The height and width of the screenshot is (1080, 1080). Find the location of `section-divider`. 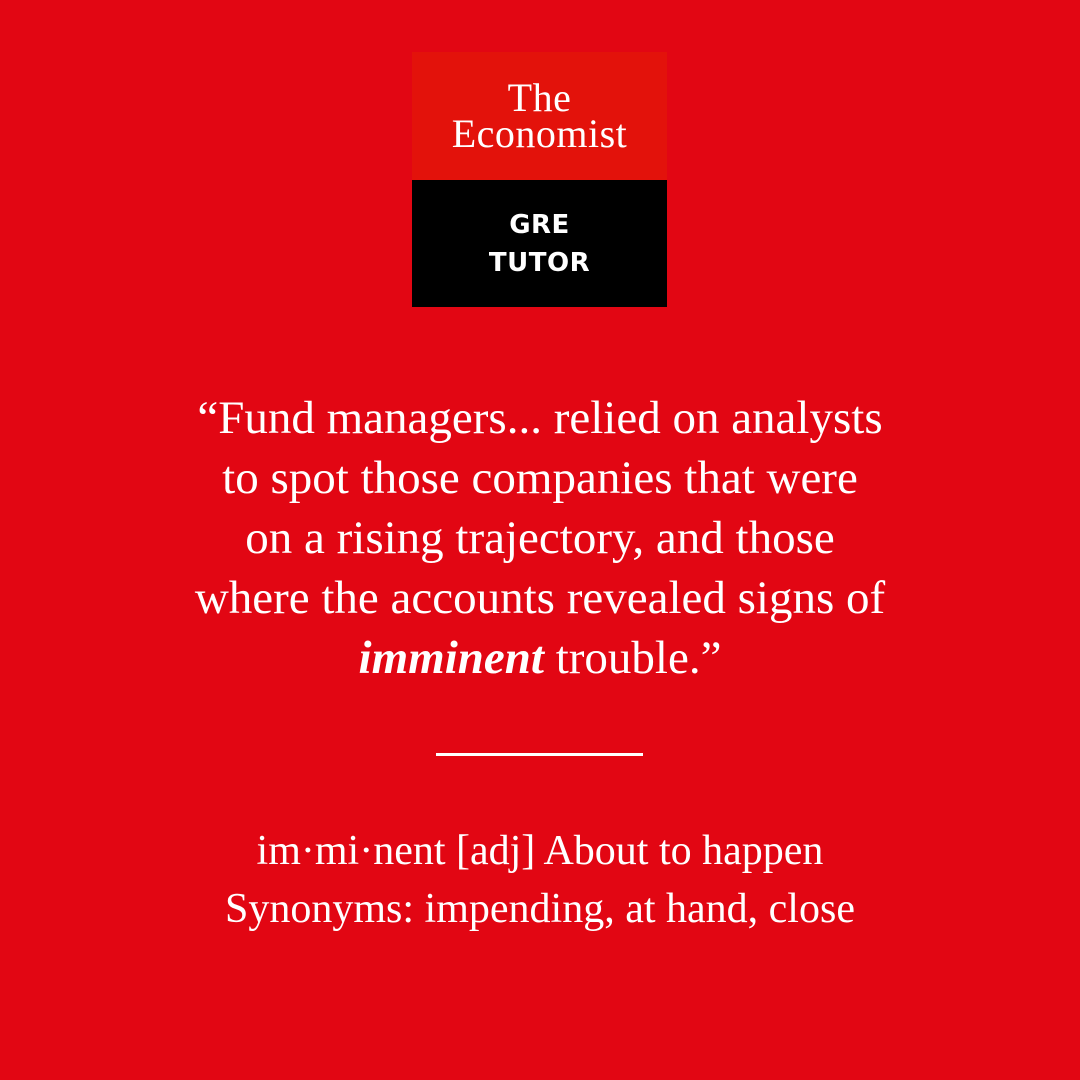

section-divider is located at coordinates (539, 754).